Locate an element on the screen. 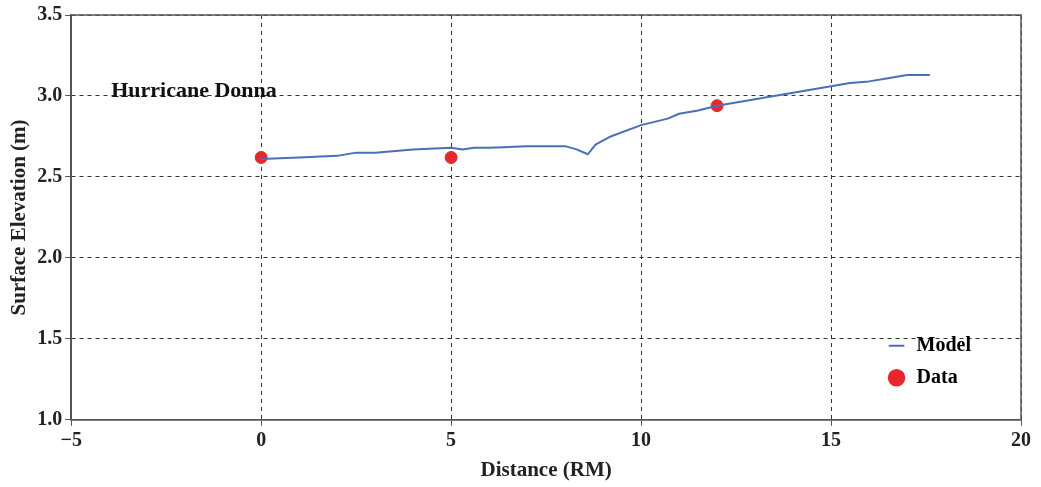 The height and width of the screenshot is (487, 1041). x-axis-title: Distance (RM) is located at coordinates (546, 468).